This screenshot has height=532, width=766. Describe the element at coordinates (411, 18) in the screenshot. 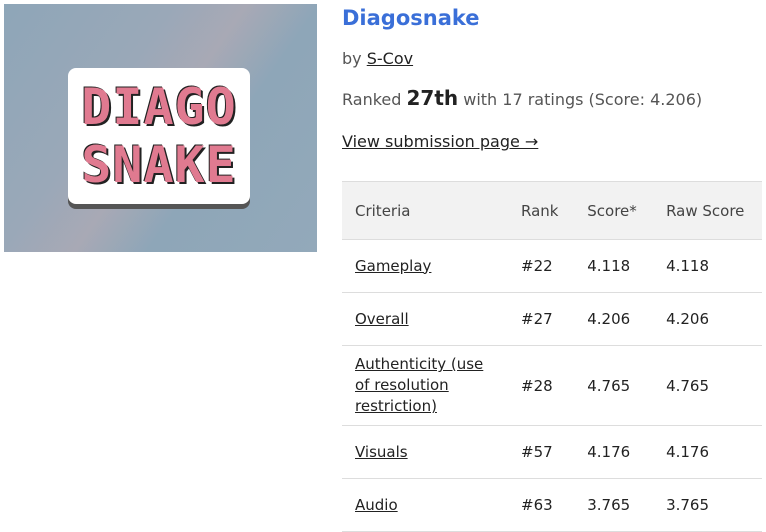

I see `game-title: Diagosnake` at that location.